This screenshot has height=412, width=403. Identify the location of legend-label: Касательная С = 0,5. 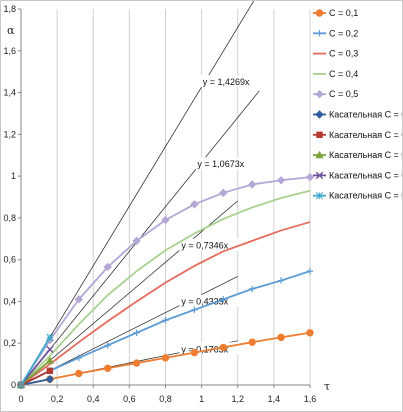
(365, 196).